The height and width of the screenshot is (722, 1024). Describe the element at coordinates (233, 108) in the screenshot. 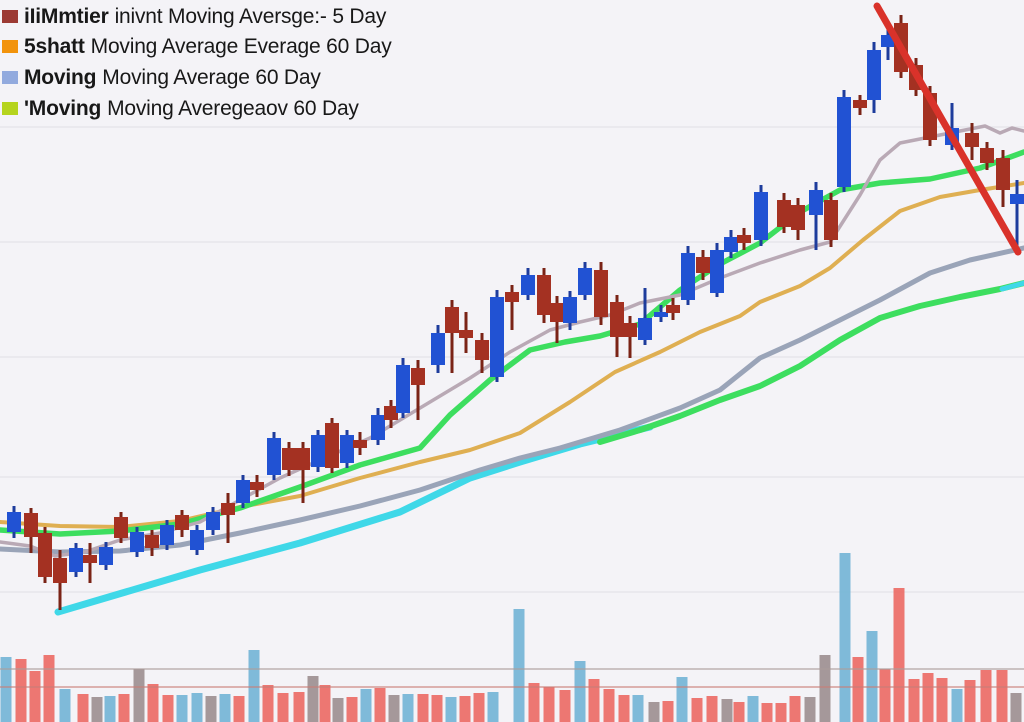

I see `legend-label: Moving Averegeaov 60 Day` at that location.